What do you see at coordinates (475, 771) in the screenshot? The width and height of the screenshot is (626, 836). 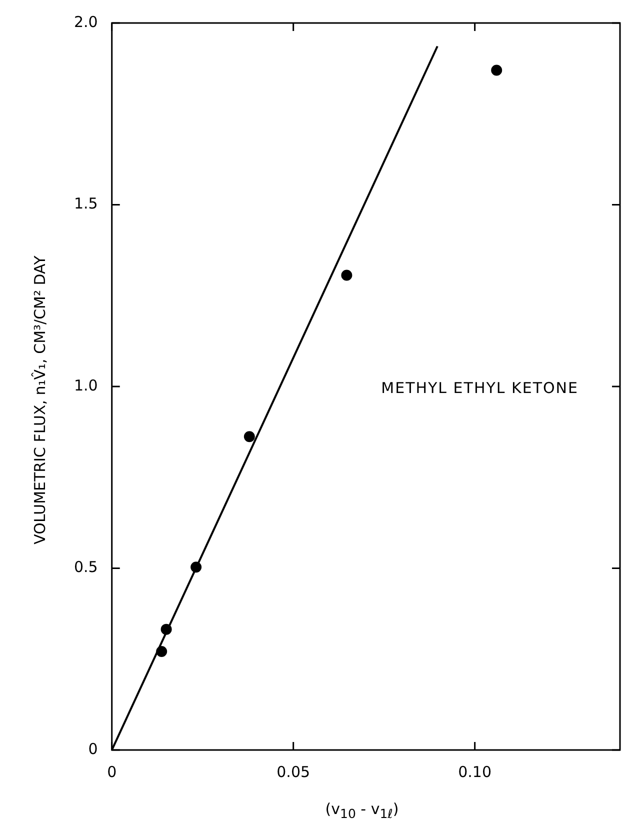 I see `x-tick-label: 0.10` at bounding box center [475, 771].